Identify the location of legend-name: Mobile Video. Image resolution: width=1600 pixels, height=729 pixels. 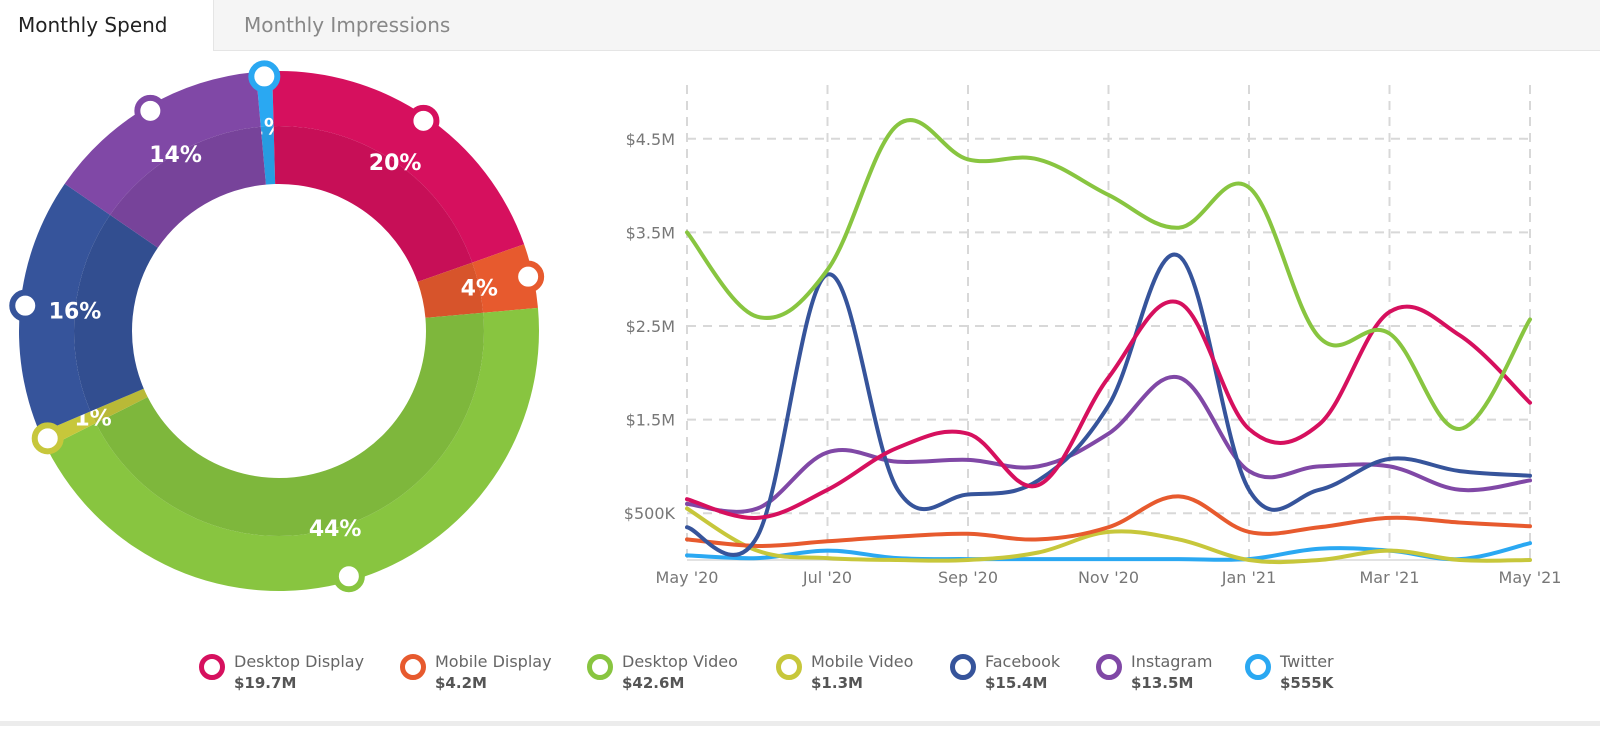
(862, 661).